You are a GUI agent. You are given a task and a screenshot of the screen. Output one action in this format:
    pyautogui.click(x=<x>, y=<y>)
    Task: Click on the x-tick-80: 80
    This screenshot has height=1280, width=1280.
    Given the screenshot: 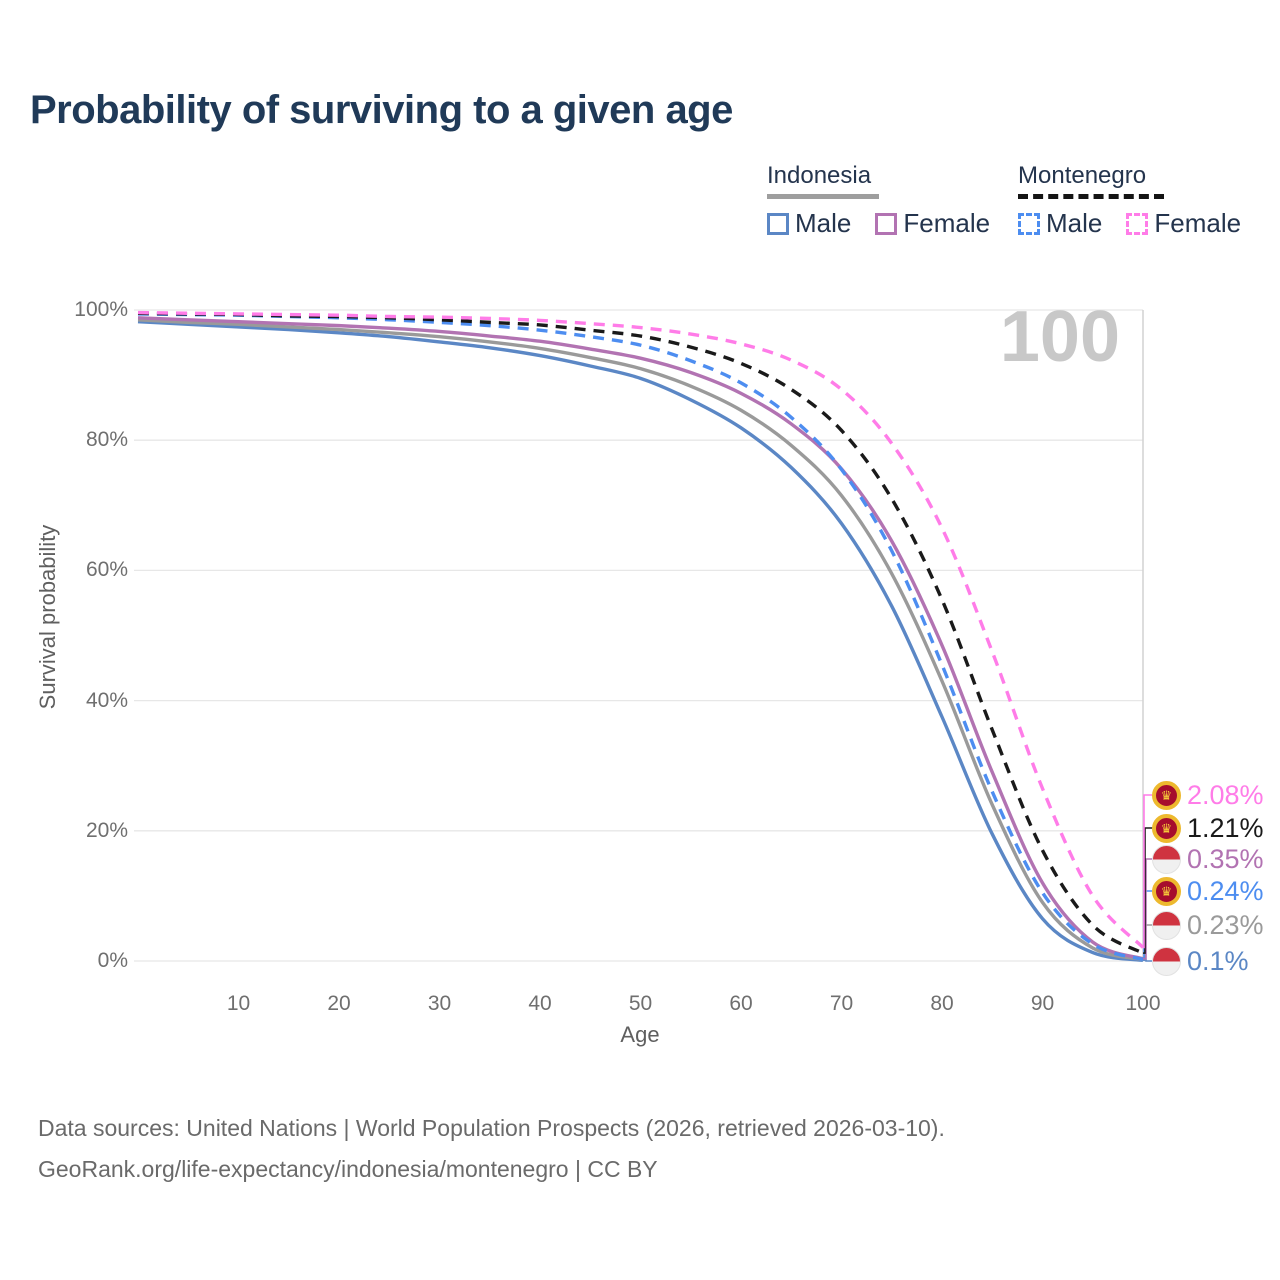 What is the action you would take?
    pyautogui.click(x=942, y=1003)
    